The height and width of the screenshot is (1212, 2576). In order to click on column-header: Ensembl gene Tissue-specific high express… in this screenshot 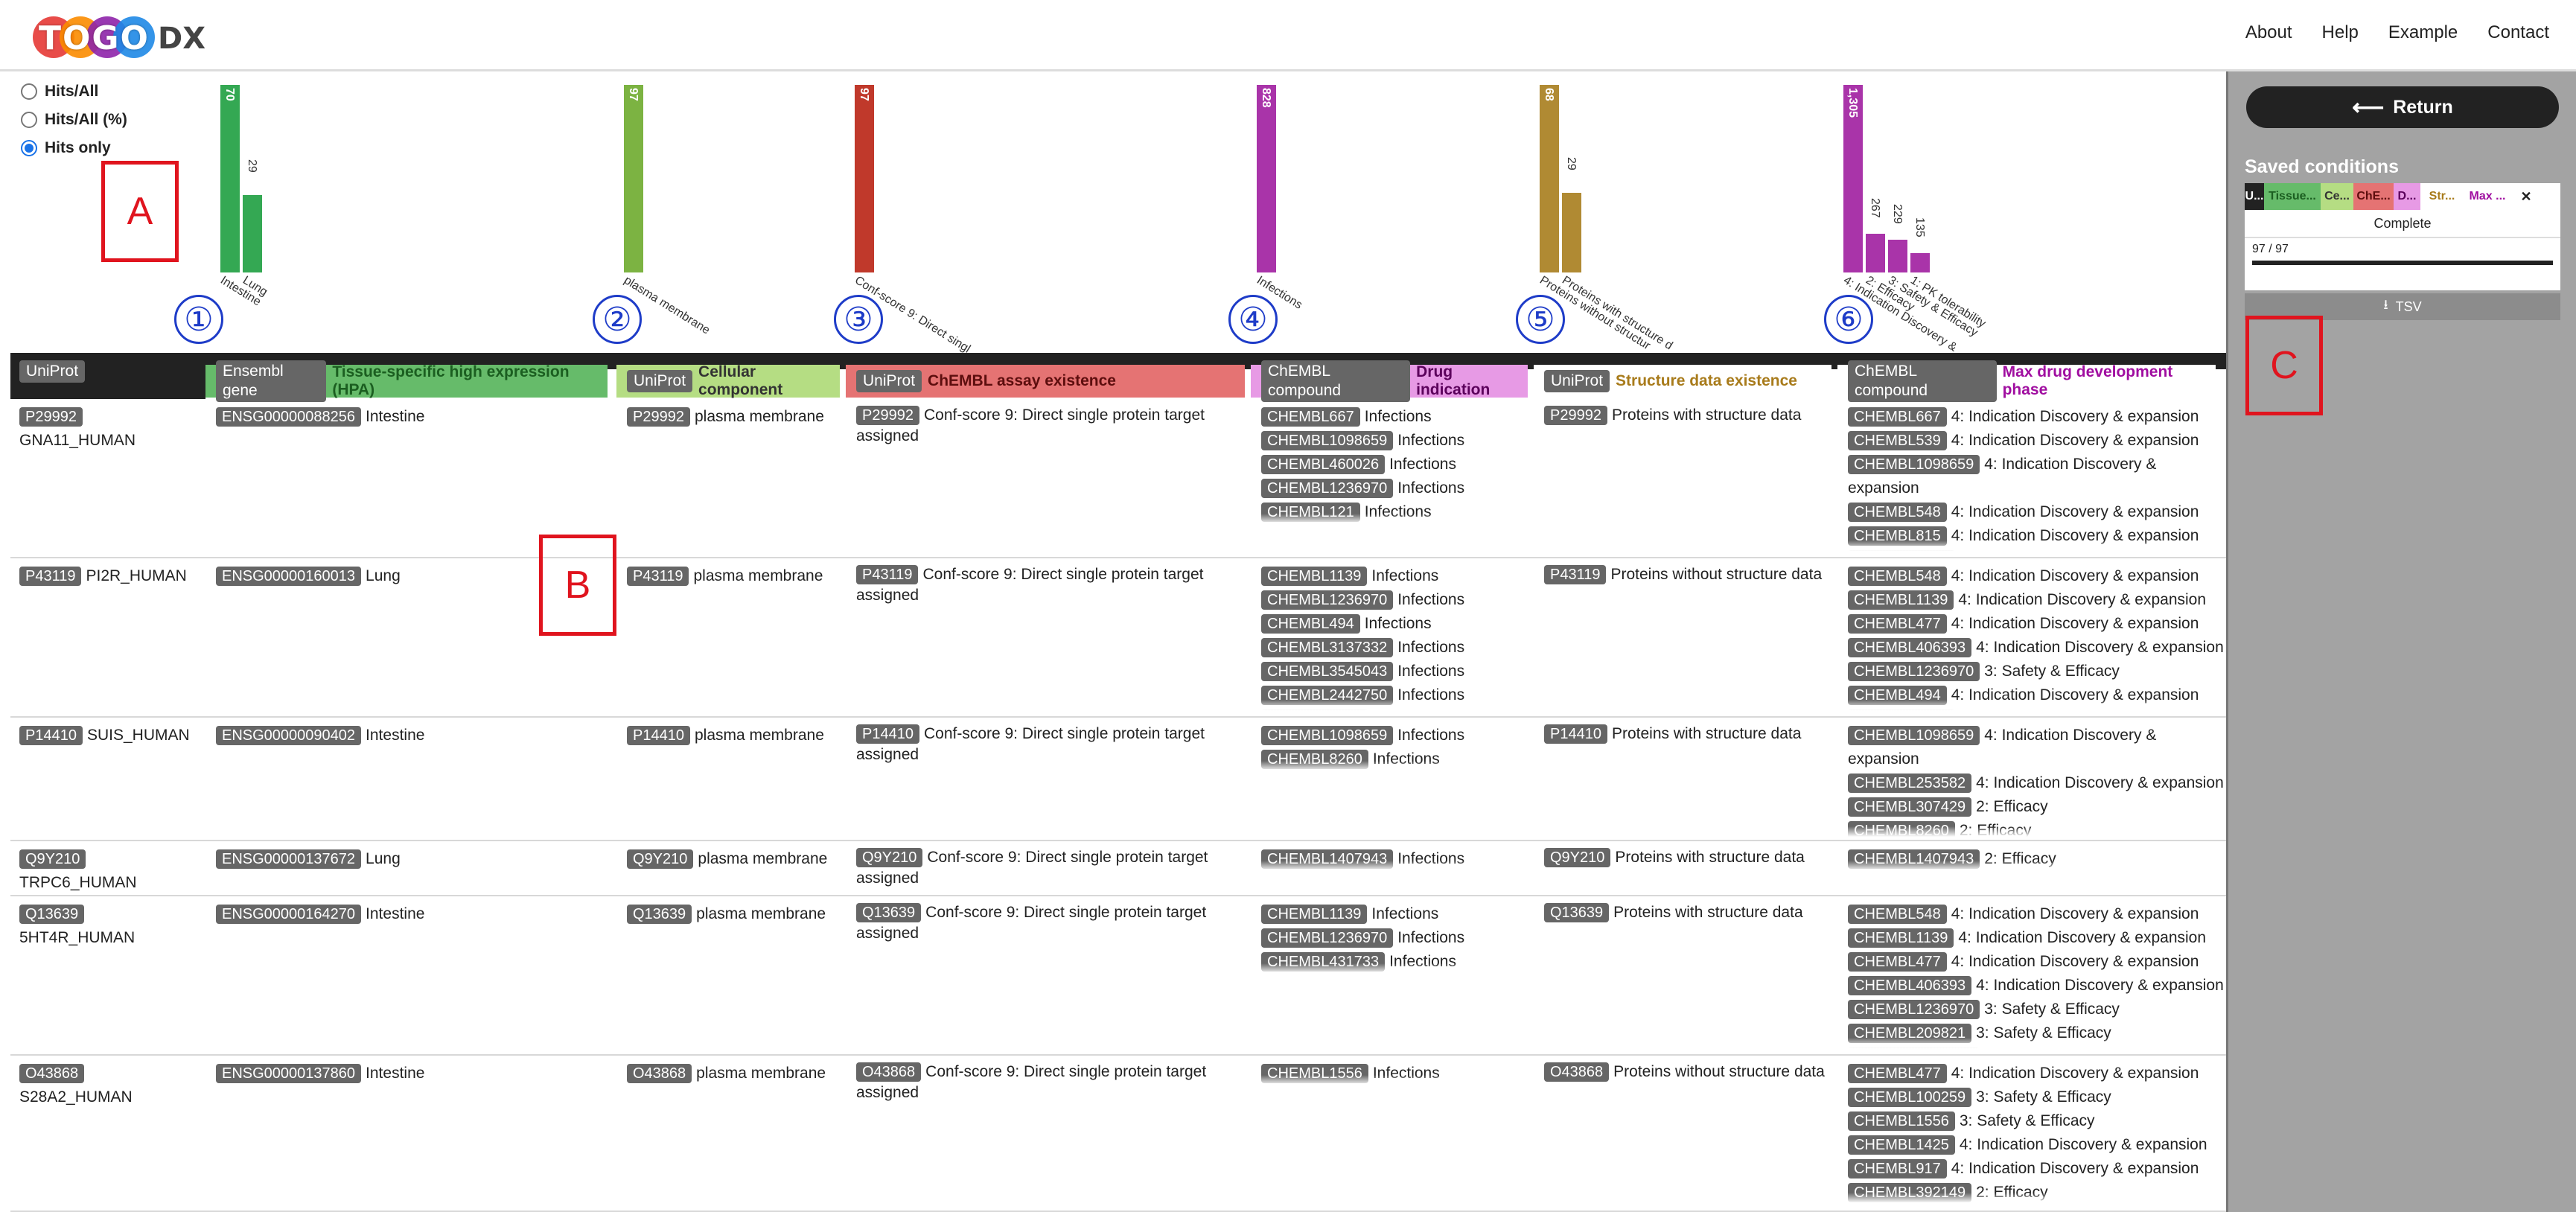, I will do `click(406, 381)`.